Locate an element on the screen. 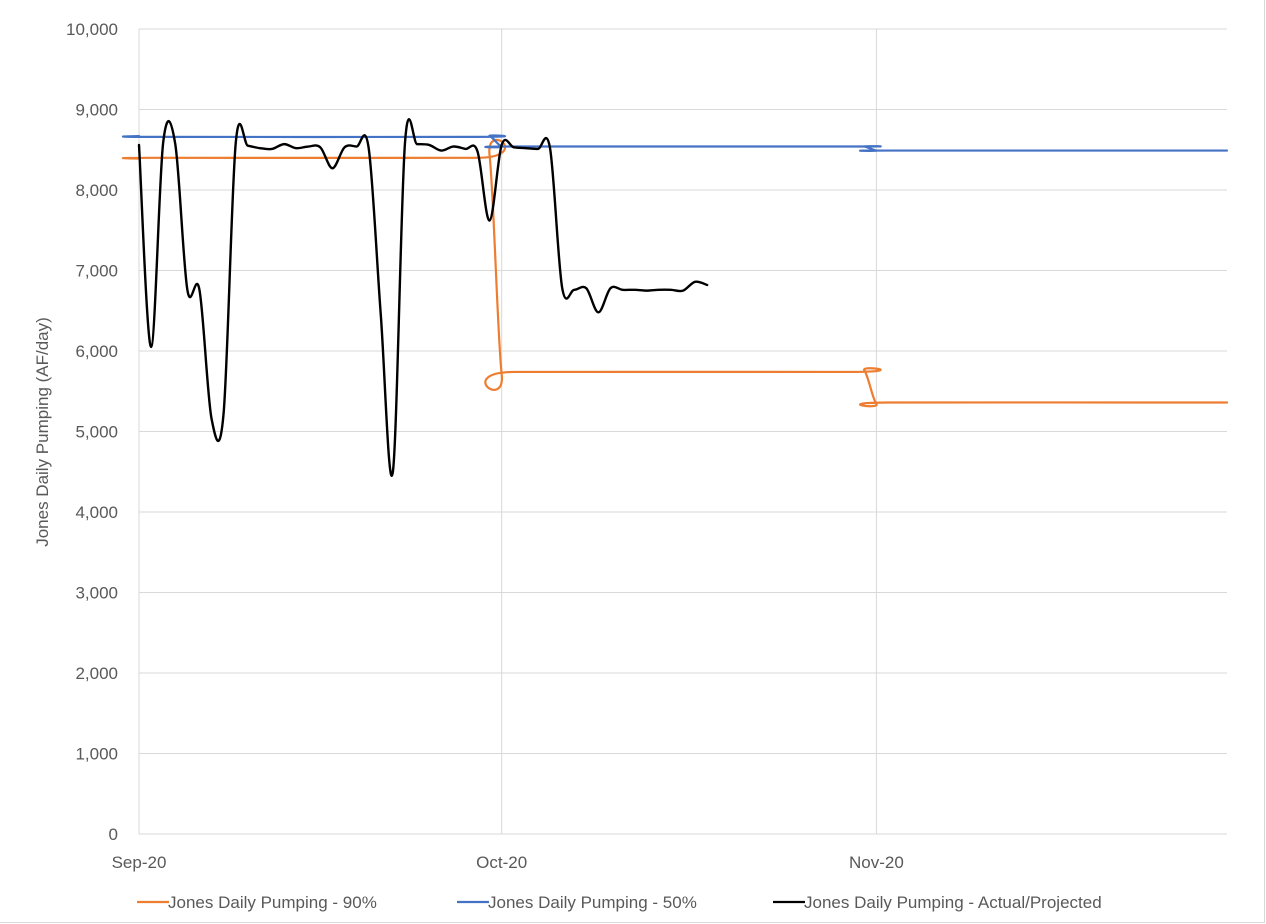 Image resolution: width=1266 pixels, height=924 pixels. x-tick-label: Oct-20 is located at coordinates (501, 862).